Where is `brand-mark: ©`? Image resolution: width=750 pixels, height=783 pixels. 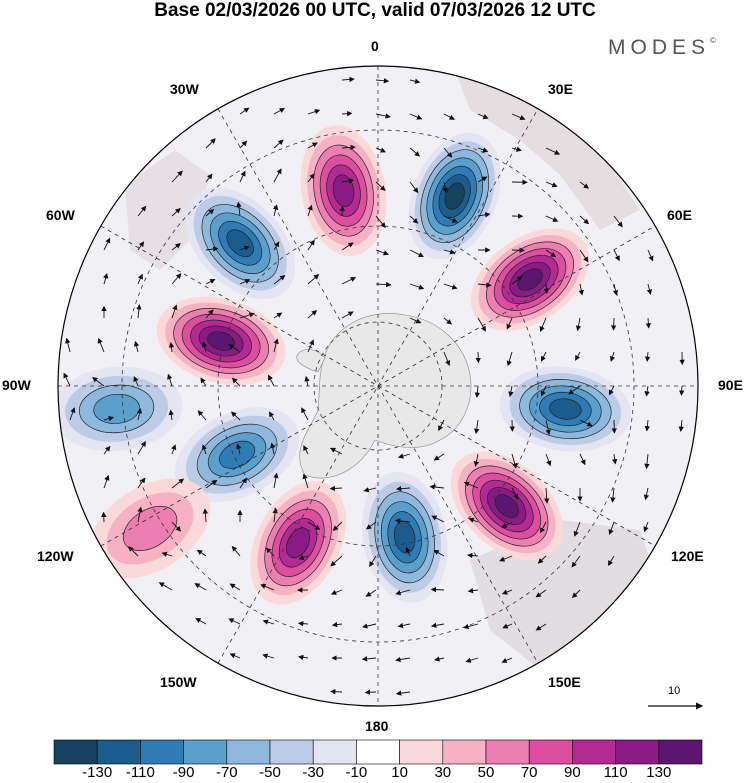
brand-mark: © is located at coordinates (713, 40).